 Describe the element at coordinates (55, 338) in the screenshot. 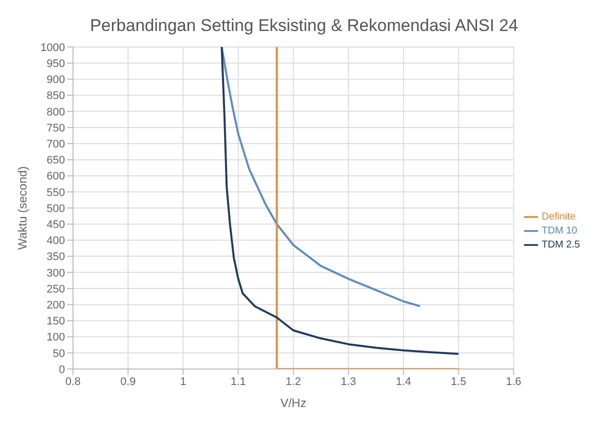

I see `y-tick-label: 100` at that location.